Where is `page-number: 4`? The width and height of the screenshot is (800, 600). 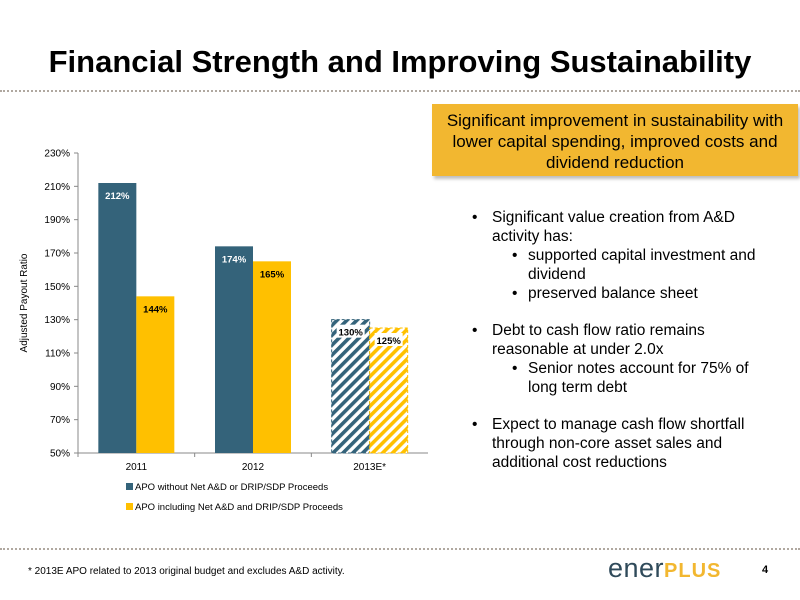
page-number: 4 is located at coordinates (765, 570).